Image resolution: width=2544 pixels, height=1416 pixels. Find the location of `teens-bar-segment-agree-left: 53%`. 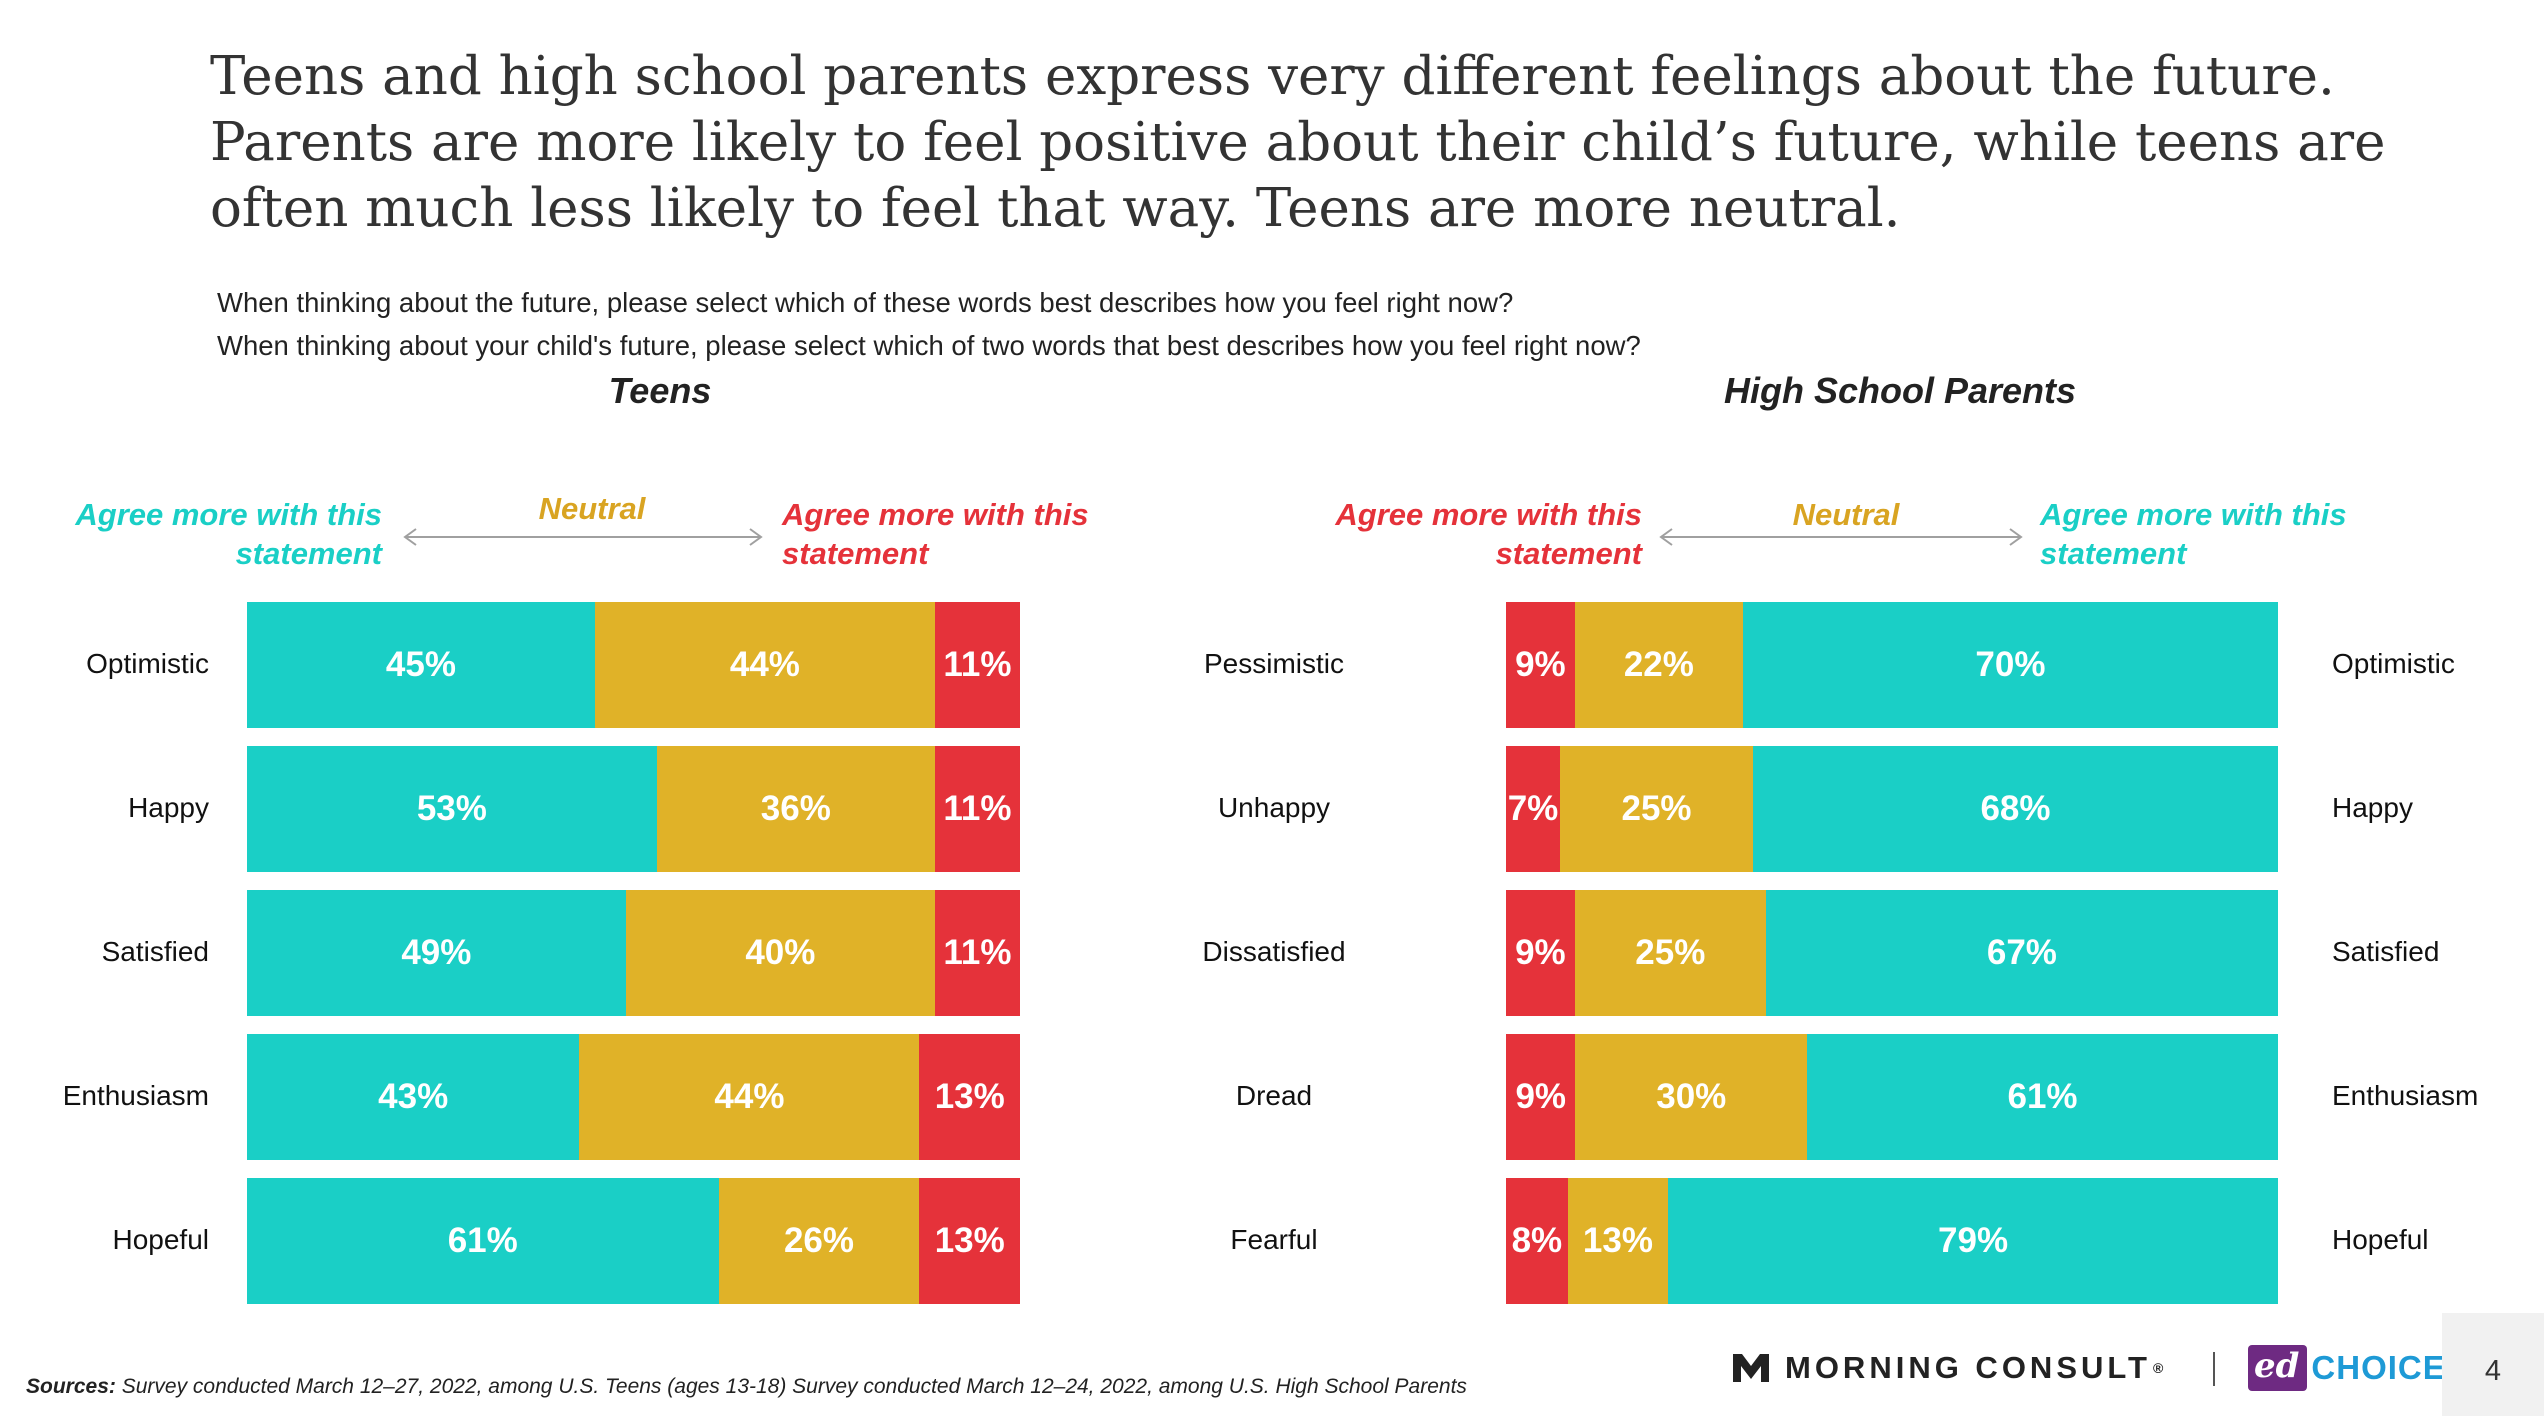

teens-bar-segment-agree-left: 53% is located at coordinates (452, 809).